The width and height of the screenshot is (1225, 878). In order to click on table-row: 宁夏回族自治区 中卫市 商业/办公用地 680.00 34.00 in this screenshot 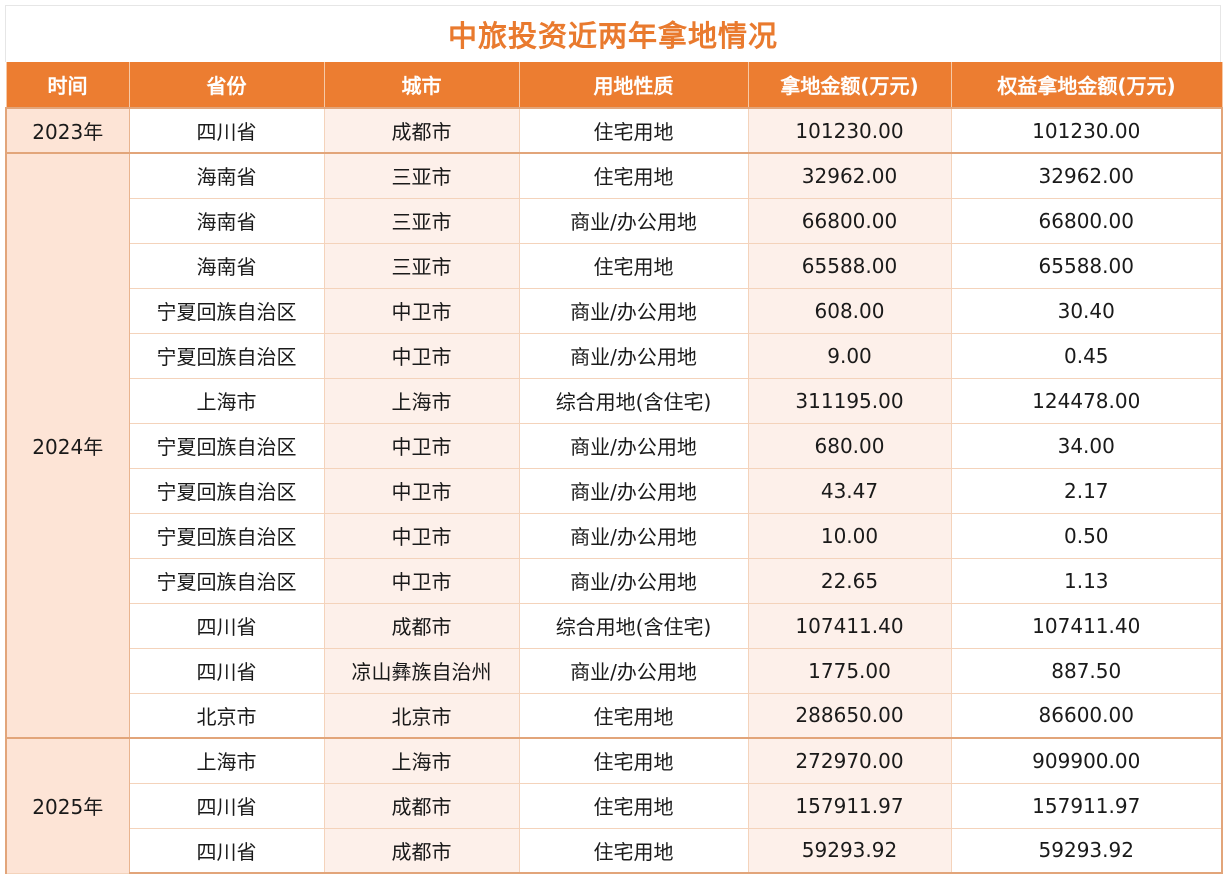, I will do `click(614, 445)`.